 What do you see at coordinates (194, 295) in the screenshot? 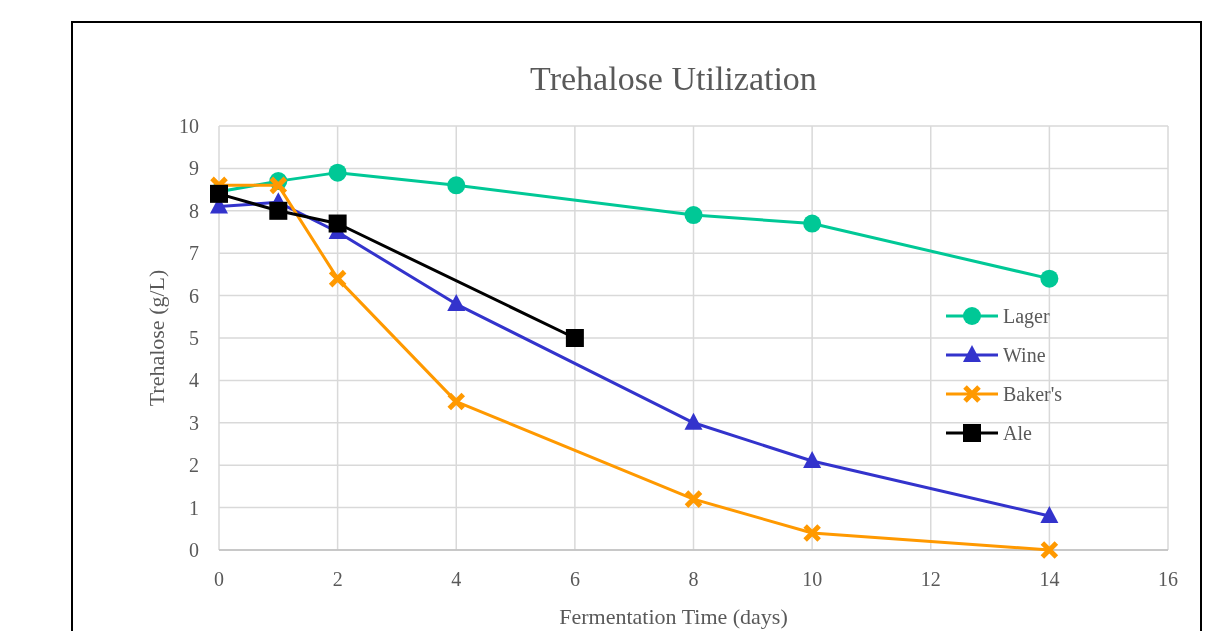
I see `y-tick-label: 6` at bounding box center [194, 295].